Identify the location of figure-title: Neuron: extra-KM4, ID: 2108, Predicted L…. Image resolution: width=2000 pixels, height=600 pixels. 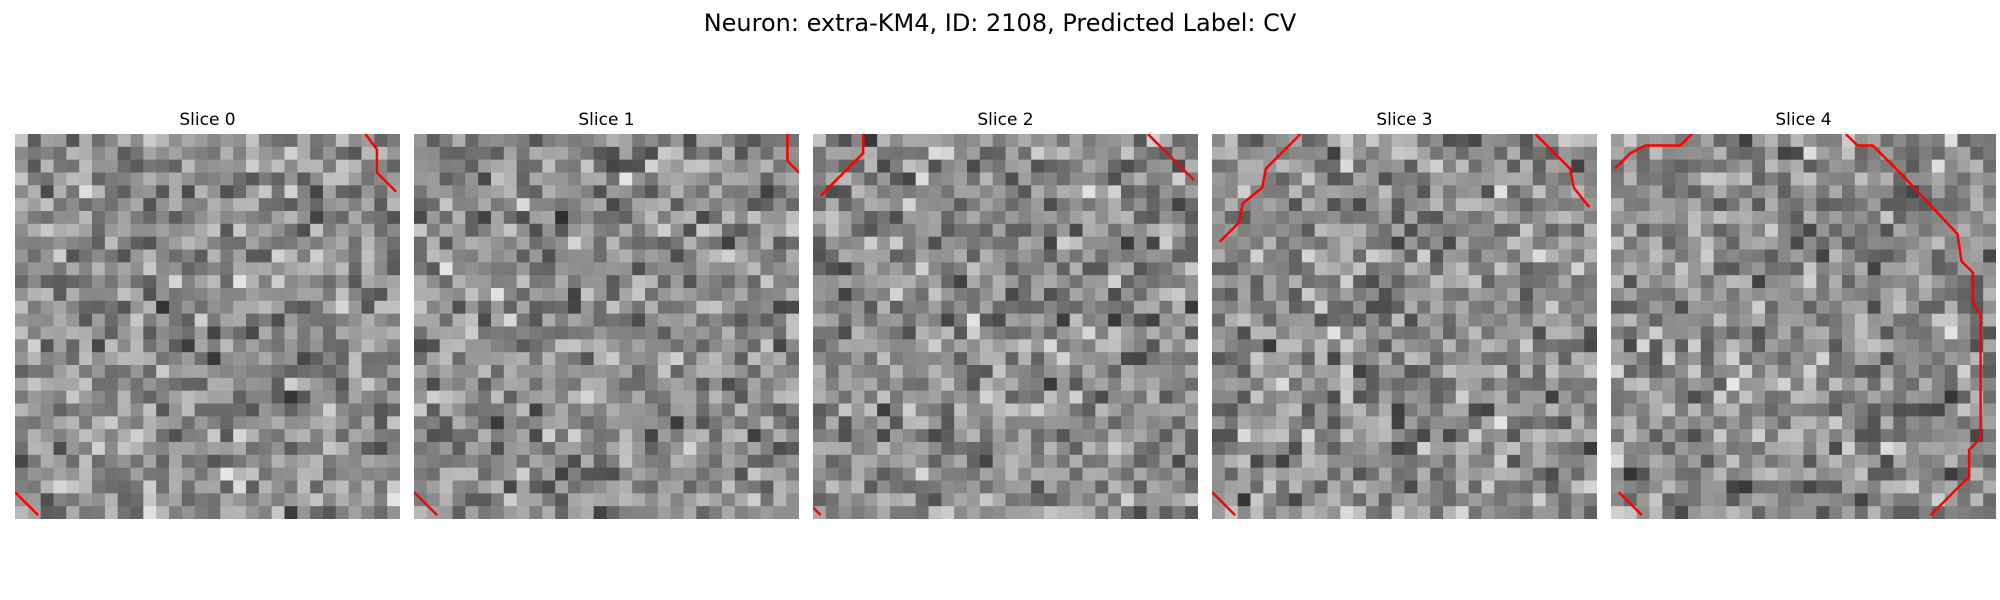
(1000, 23).